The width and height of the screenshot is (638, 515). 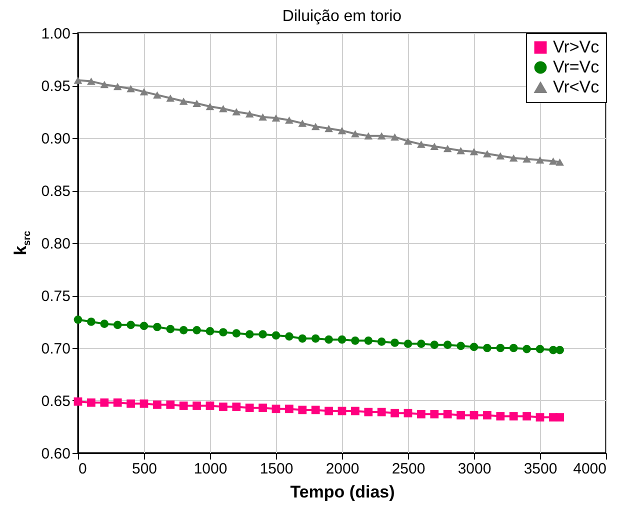 What do you see at coordinates (409, 469) in the screenshot?
I see `x-tick-label: 2500` at bounding box center [409, 469].